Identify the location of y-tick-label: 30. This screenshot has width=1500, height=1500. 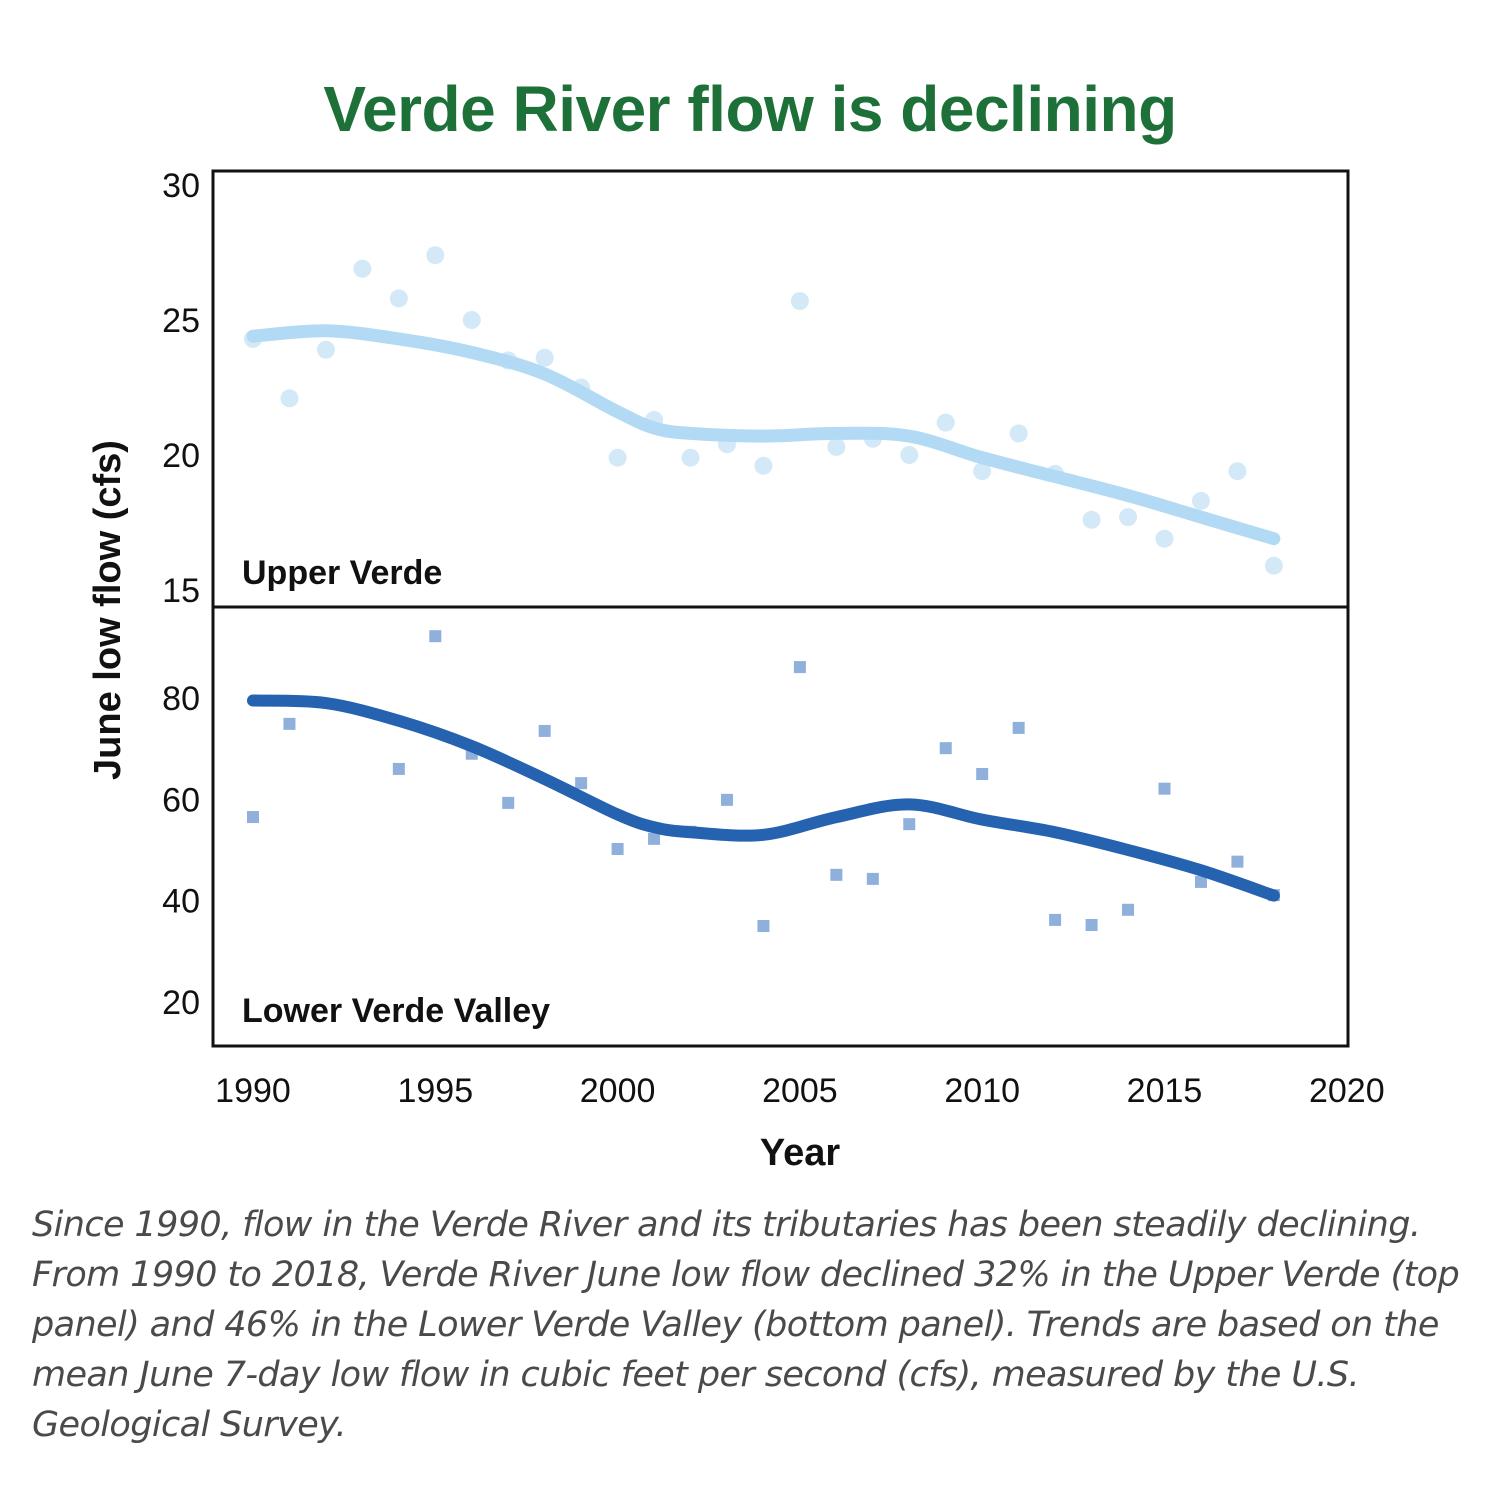
(181, 186).